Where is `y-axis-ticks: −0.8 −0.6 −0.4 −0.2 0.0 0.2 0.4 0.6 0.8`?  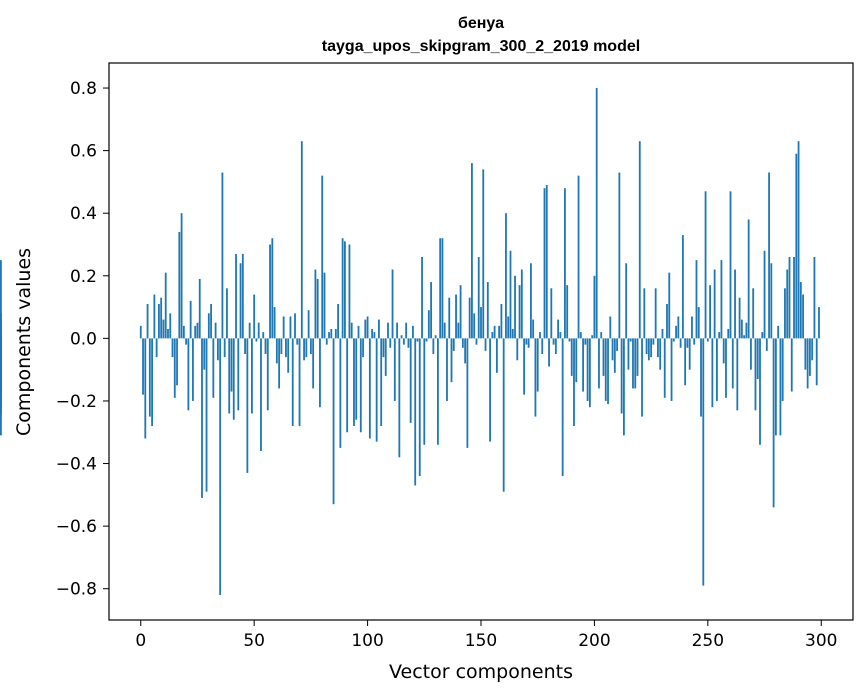 y-axis-ticks: −0.8 −0.6 −0.4 −0.2 0.0 0.2 0.4 0.6 0.8 is located at coordinates (82, 339).